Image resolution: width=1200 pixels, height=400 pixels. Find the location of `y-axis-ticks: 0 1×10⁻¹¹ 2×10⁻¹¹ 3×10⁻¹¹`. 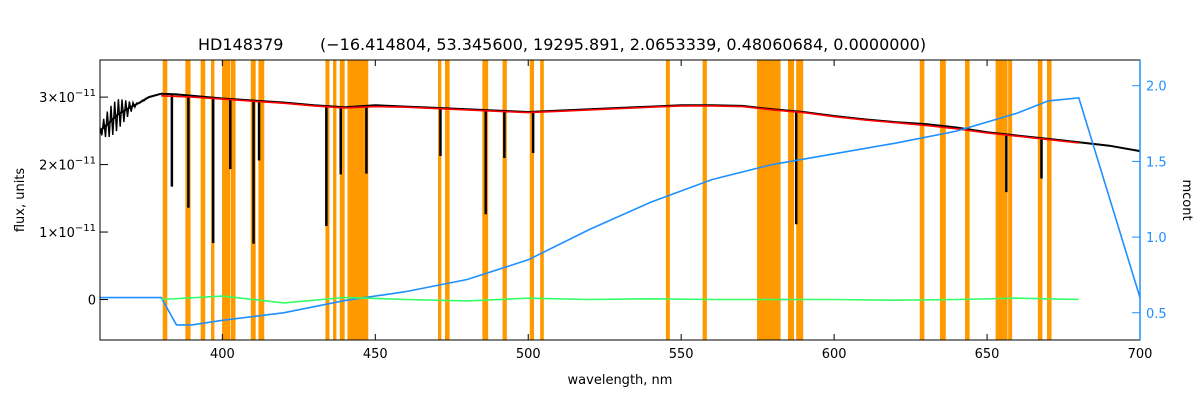

y-axis-ticks: 0 1×10⁻¹¹ 2×10⁻¹¹ 3×10⁻¹¹ is located at coordinates (73, 198).